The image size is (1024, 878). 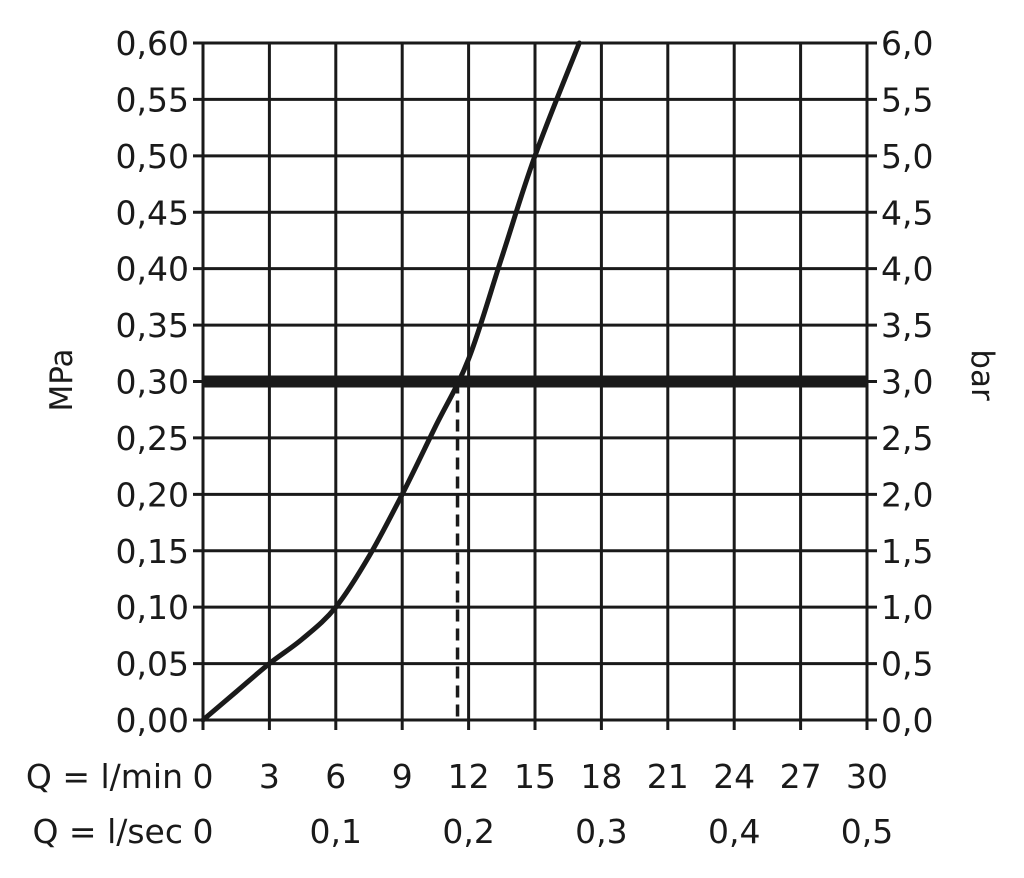 I want to click on x-tick-label-lmin: 6, so click(x=335, y=776).